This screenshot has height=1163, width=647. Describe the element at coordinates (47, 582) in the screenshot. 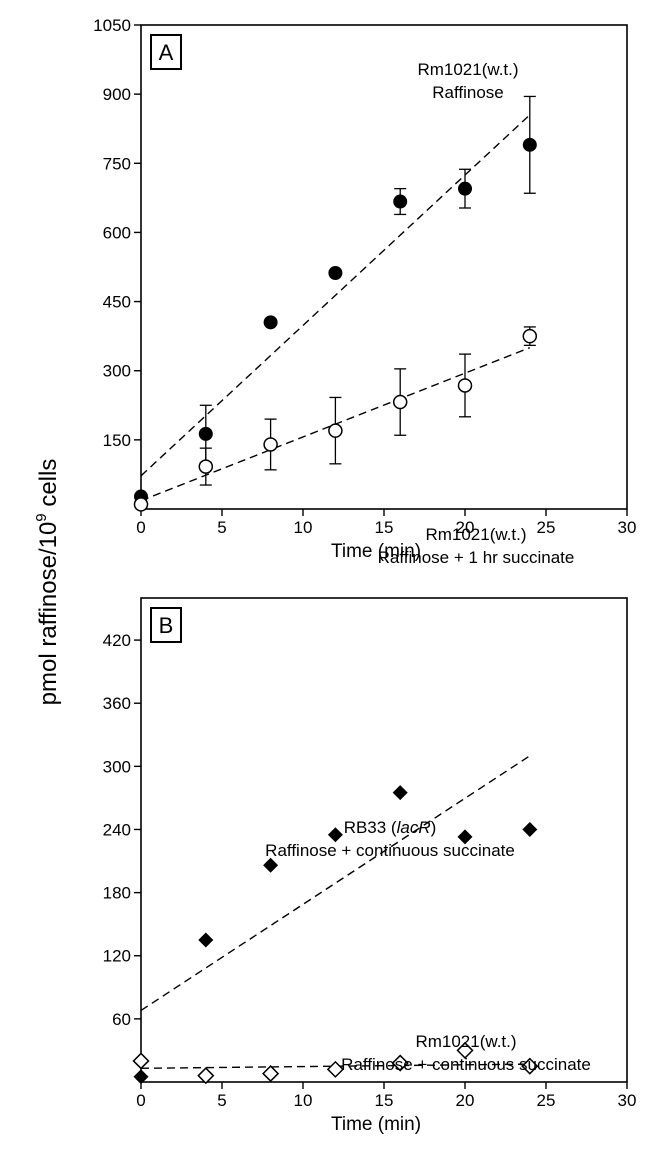

I see `y-axis-title: pmol raffinose/109 cells` at that location.